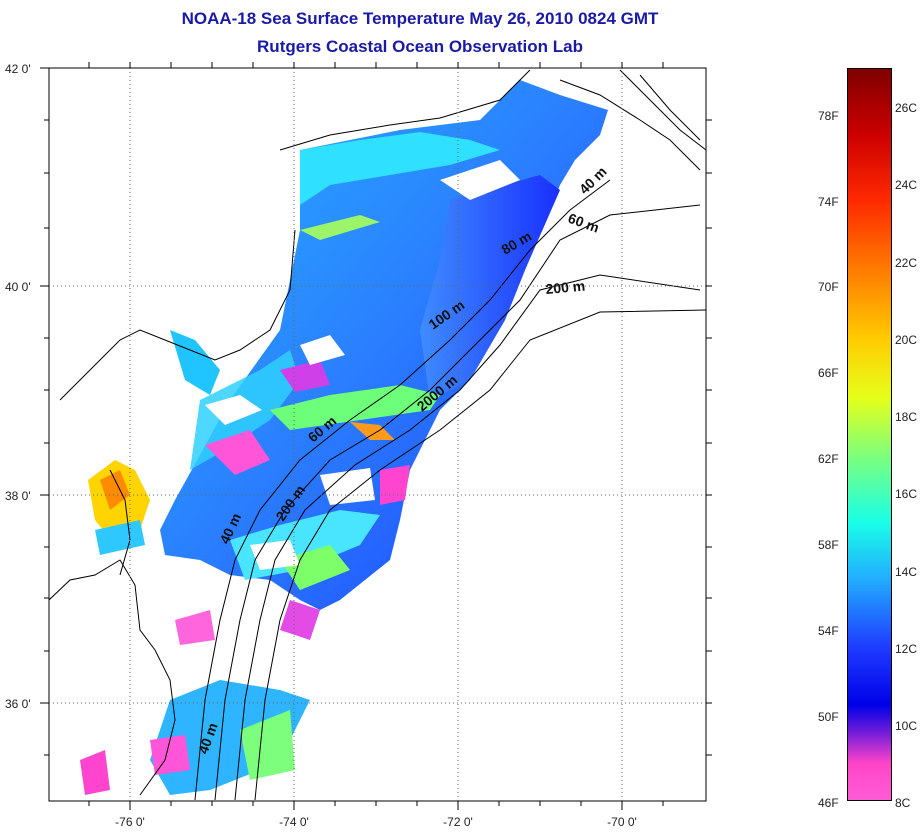 The width and height of the screenshot is (920, 832). Describe the element at coordinates (294, 822) in the screenshot. I see `lon-label: -74 0'` at that location.